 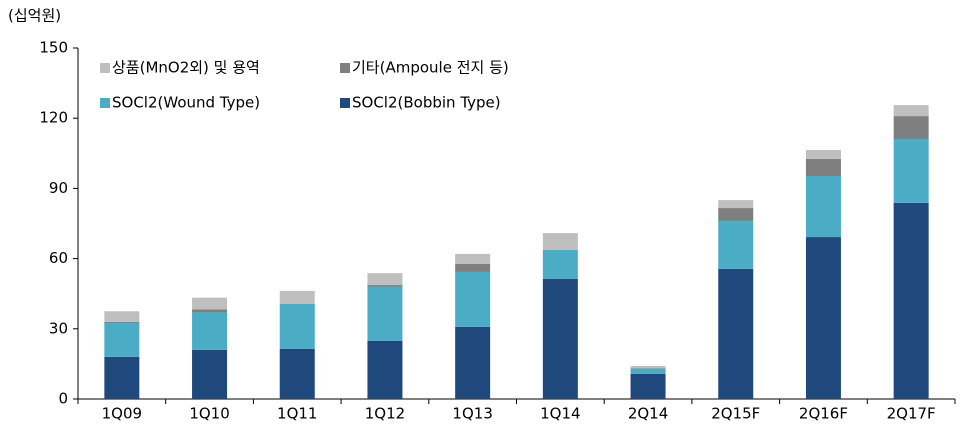 What do you see at coordinates (34, 16) in the screenshot?
I see `y-axis-label: (십억원)` at bounding box center [34, 16].